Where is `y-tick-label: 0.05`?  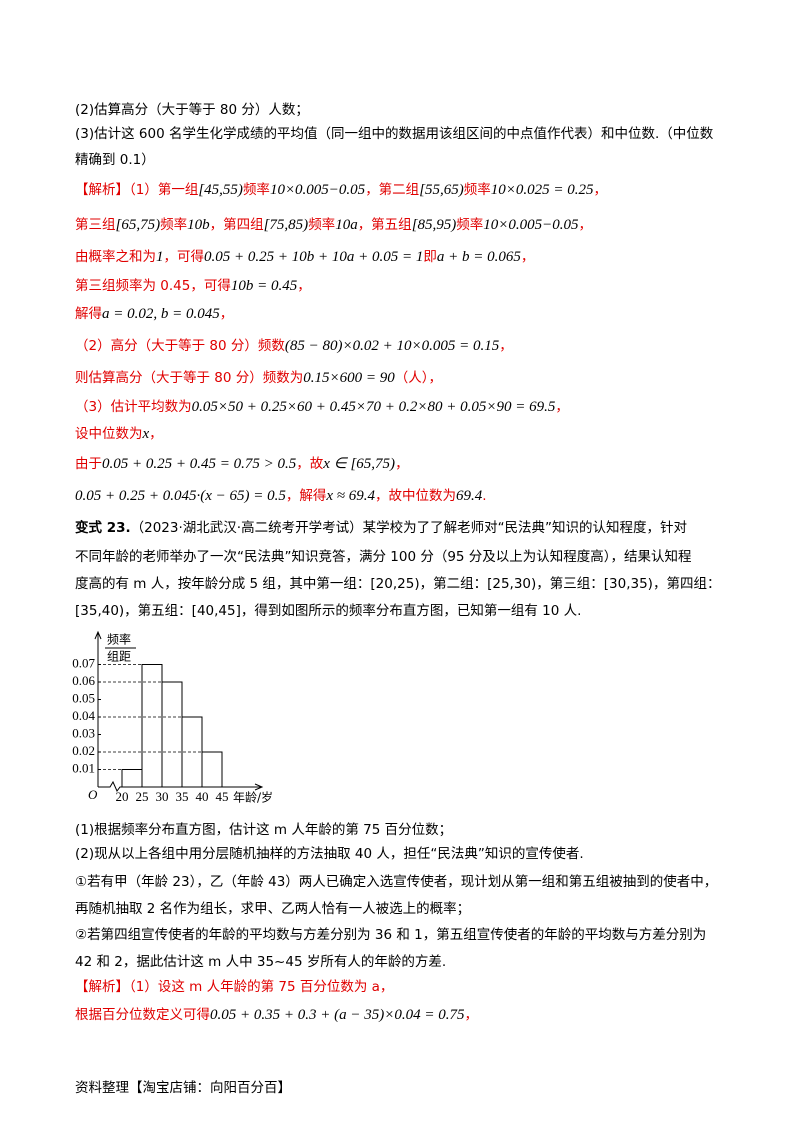 y-tick-label: 0.05 is located at coordinates (83, 697).